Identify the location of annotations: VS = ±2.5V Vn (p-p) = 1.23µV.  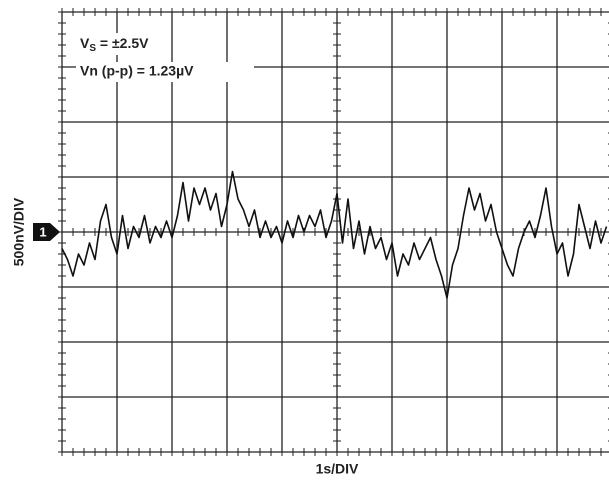
(165, 57).